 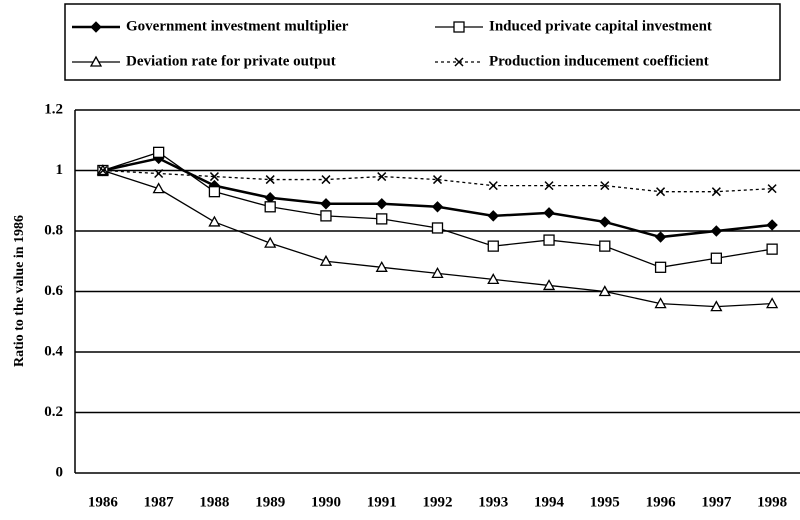 What do you see at coordinates (599, 61) in the screenshot?
I see `legend-label: Production inducement coefficient` at bounding box center [599, 61].